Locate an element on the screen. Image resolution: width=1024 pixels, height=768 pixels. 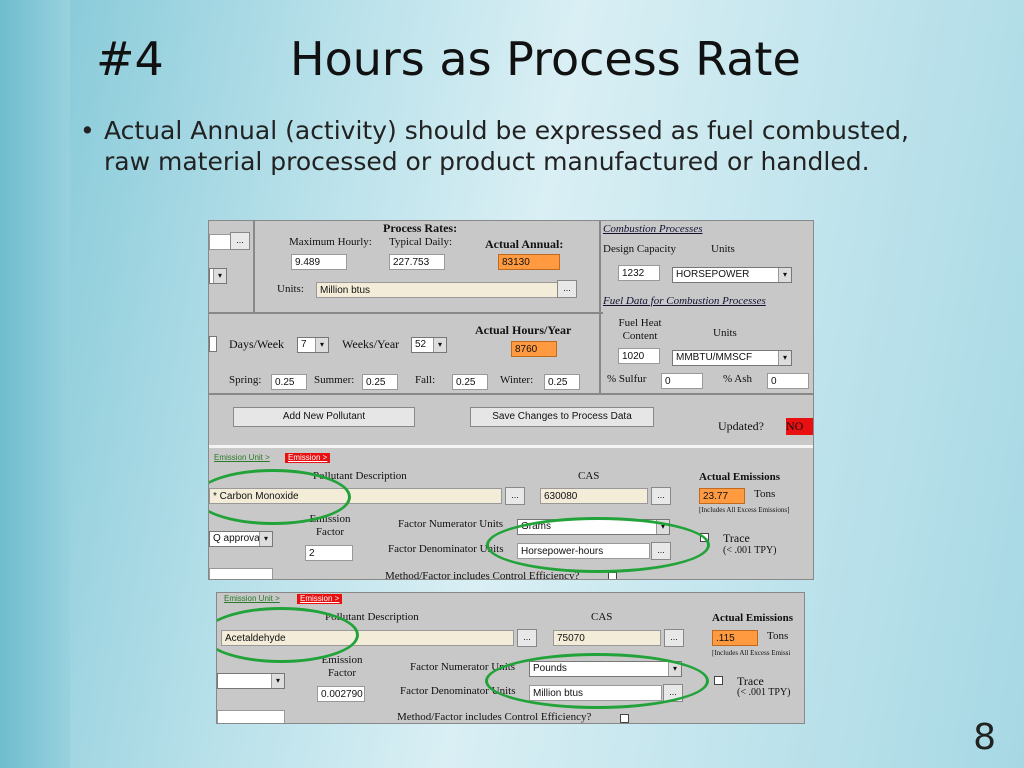
actual-emissions-input: 23.77 is located at coordinates (722, 496).